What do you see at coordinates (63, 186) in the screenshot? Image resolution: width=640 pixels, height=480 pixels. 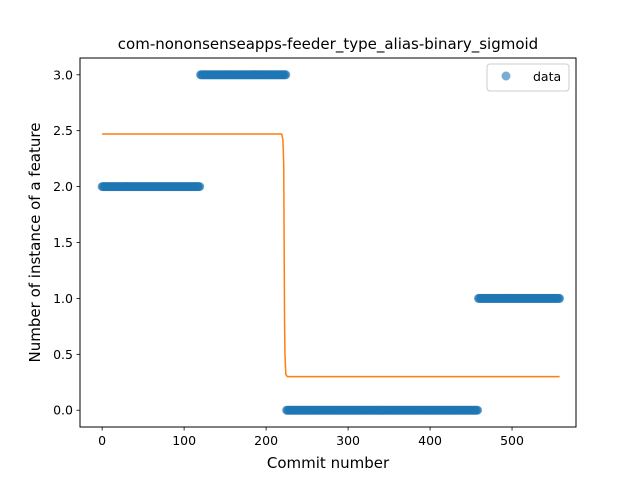 I see `y-tick-label: 2.0` at bounding box center [63, 186].